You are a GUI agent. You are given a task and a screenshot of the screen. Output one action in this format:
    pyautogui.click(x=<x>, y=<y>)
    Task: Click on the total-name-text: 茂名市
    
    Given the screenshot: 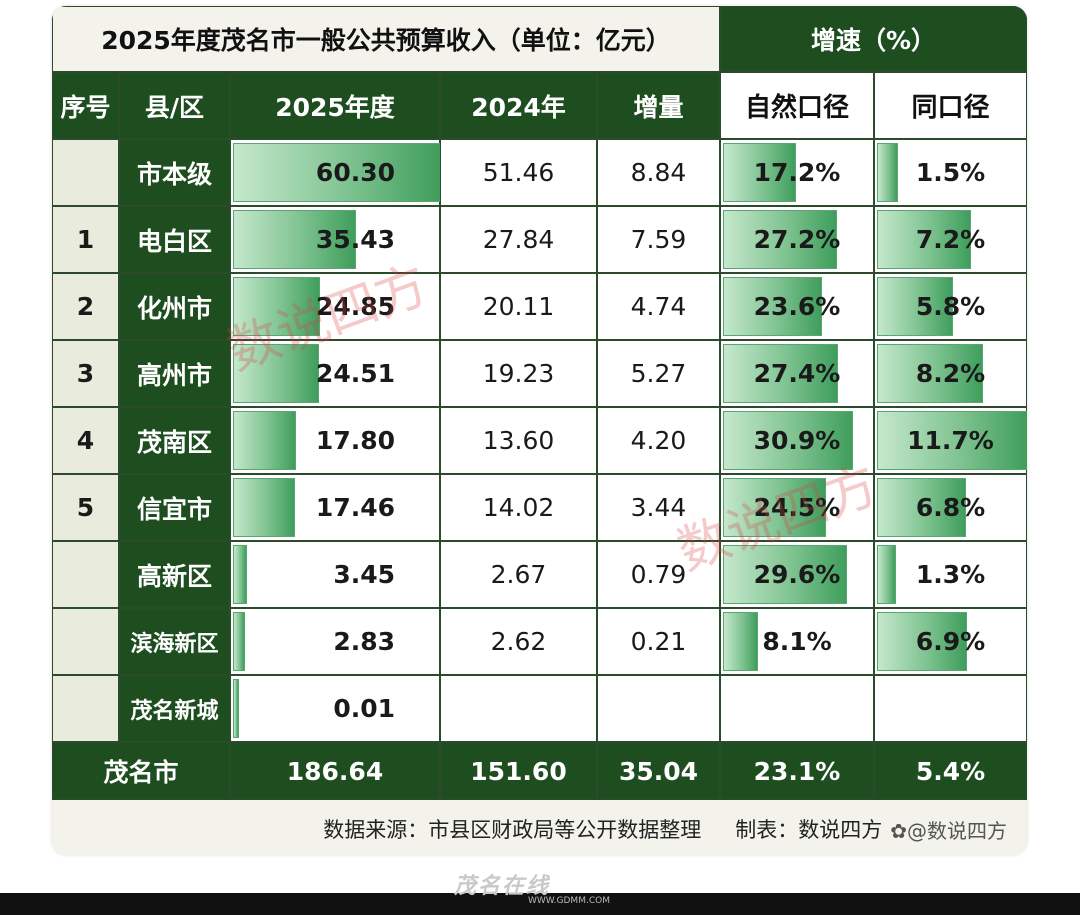 What is the action you would take?
    pyautogui.click(x=141, y=772)
    